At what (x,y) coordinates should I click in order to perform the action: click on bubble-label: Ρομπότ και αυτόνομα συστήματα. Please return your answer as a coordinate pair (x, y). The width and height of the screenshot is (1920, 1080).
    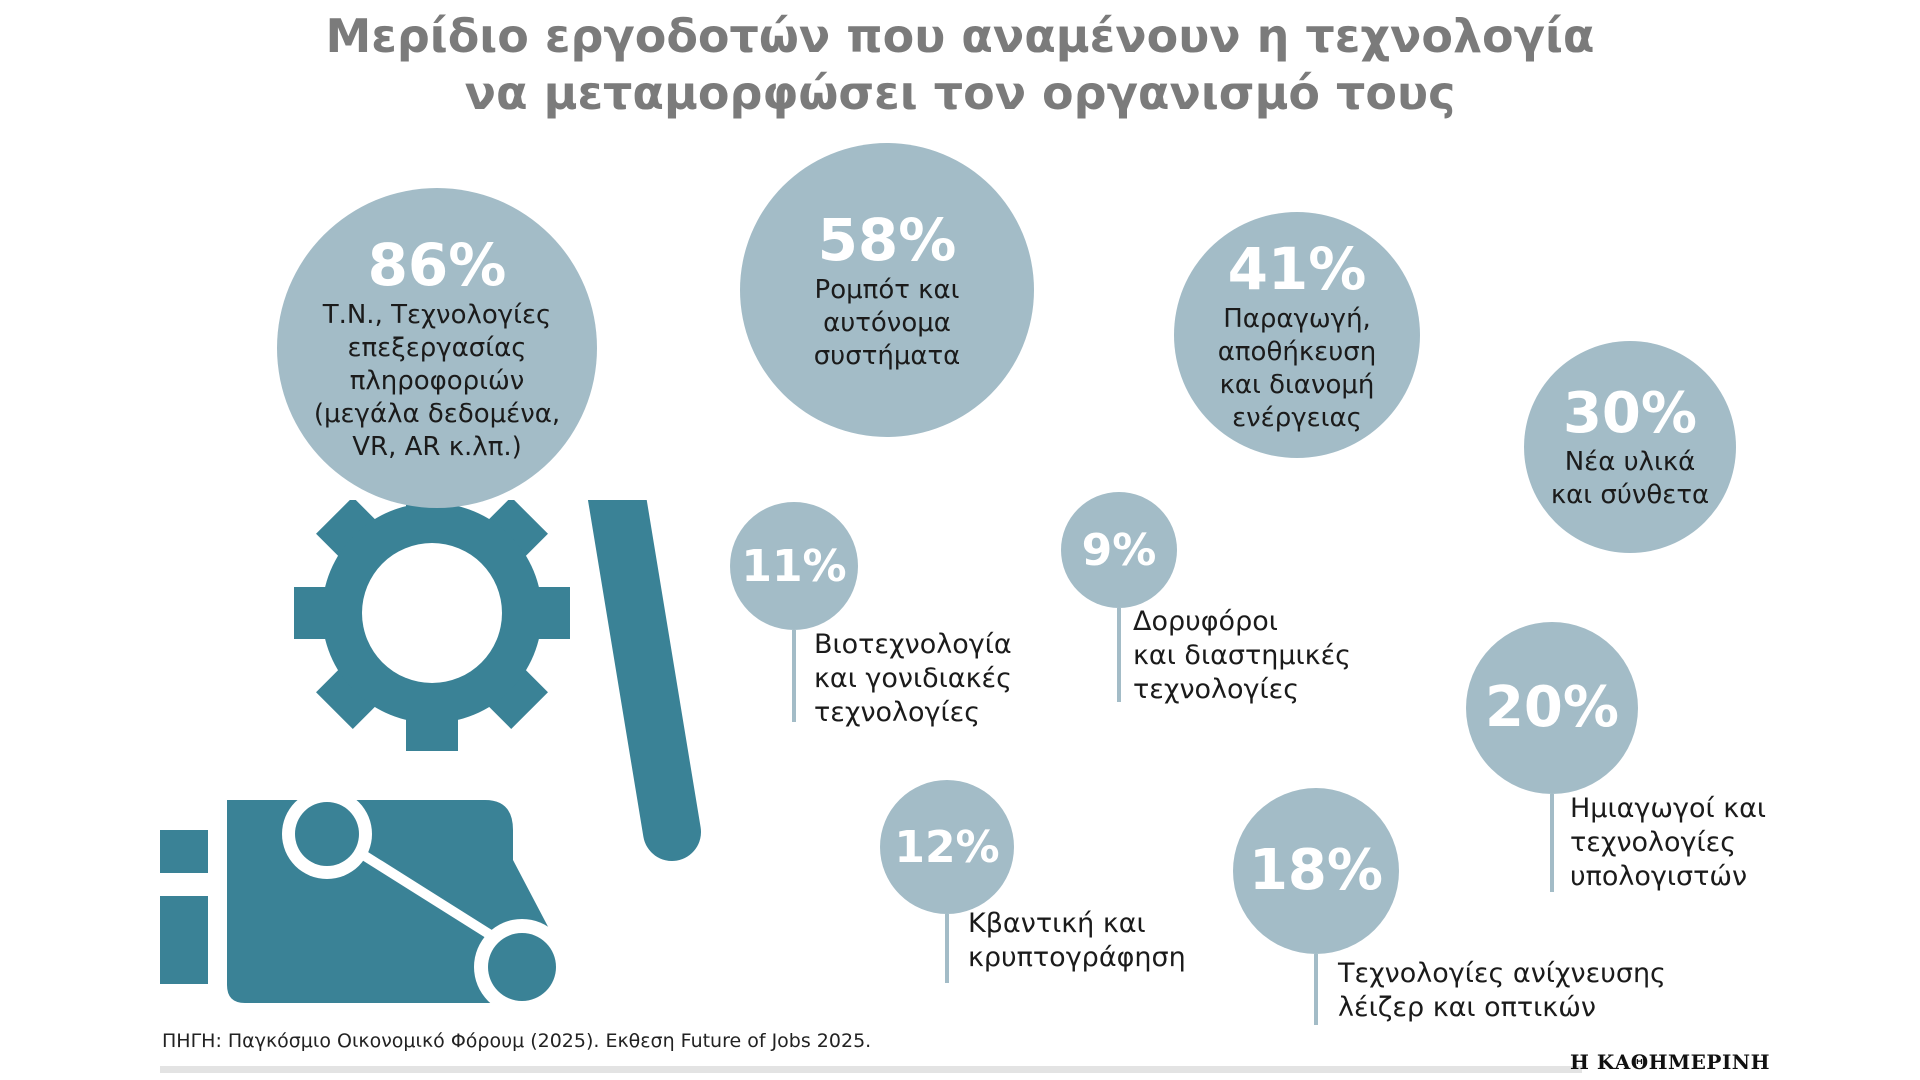
    Looking at the image, I should click on (887, 323).